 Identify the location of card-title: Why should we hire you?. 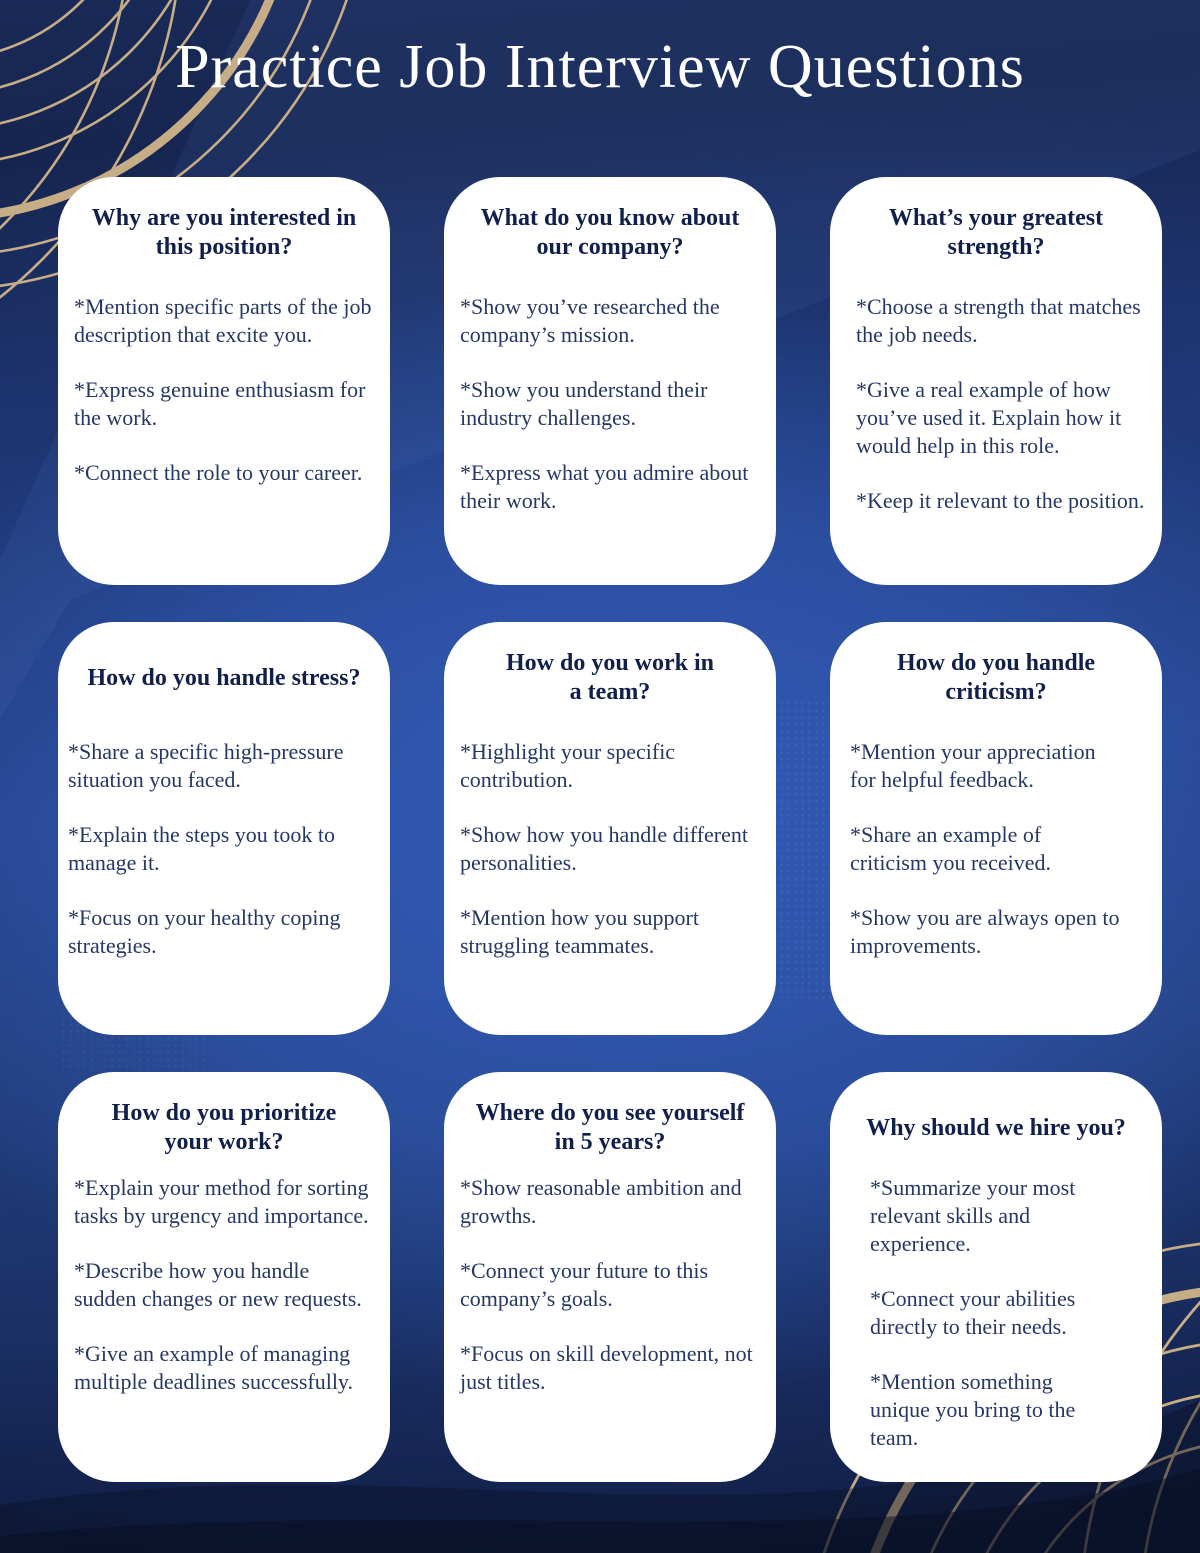
(996, 1128).